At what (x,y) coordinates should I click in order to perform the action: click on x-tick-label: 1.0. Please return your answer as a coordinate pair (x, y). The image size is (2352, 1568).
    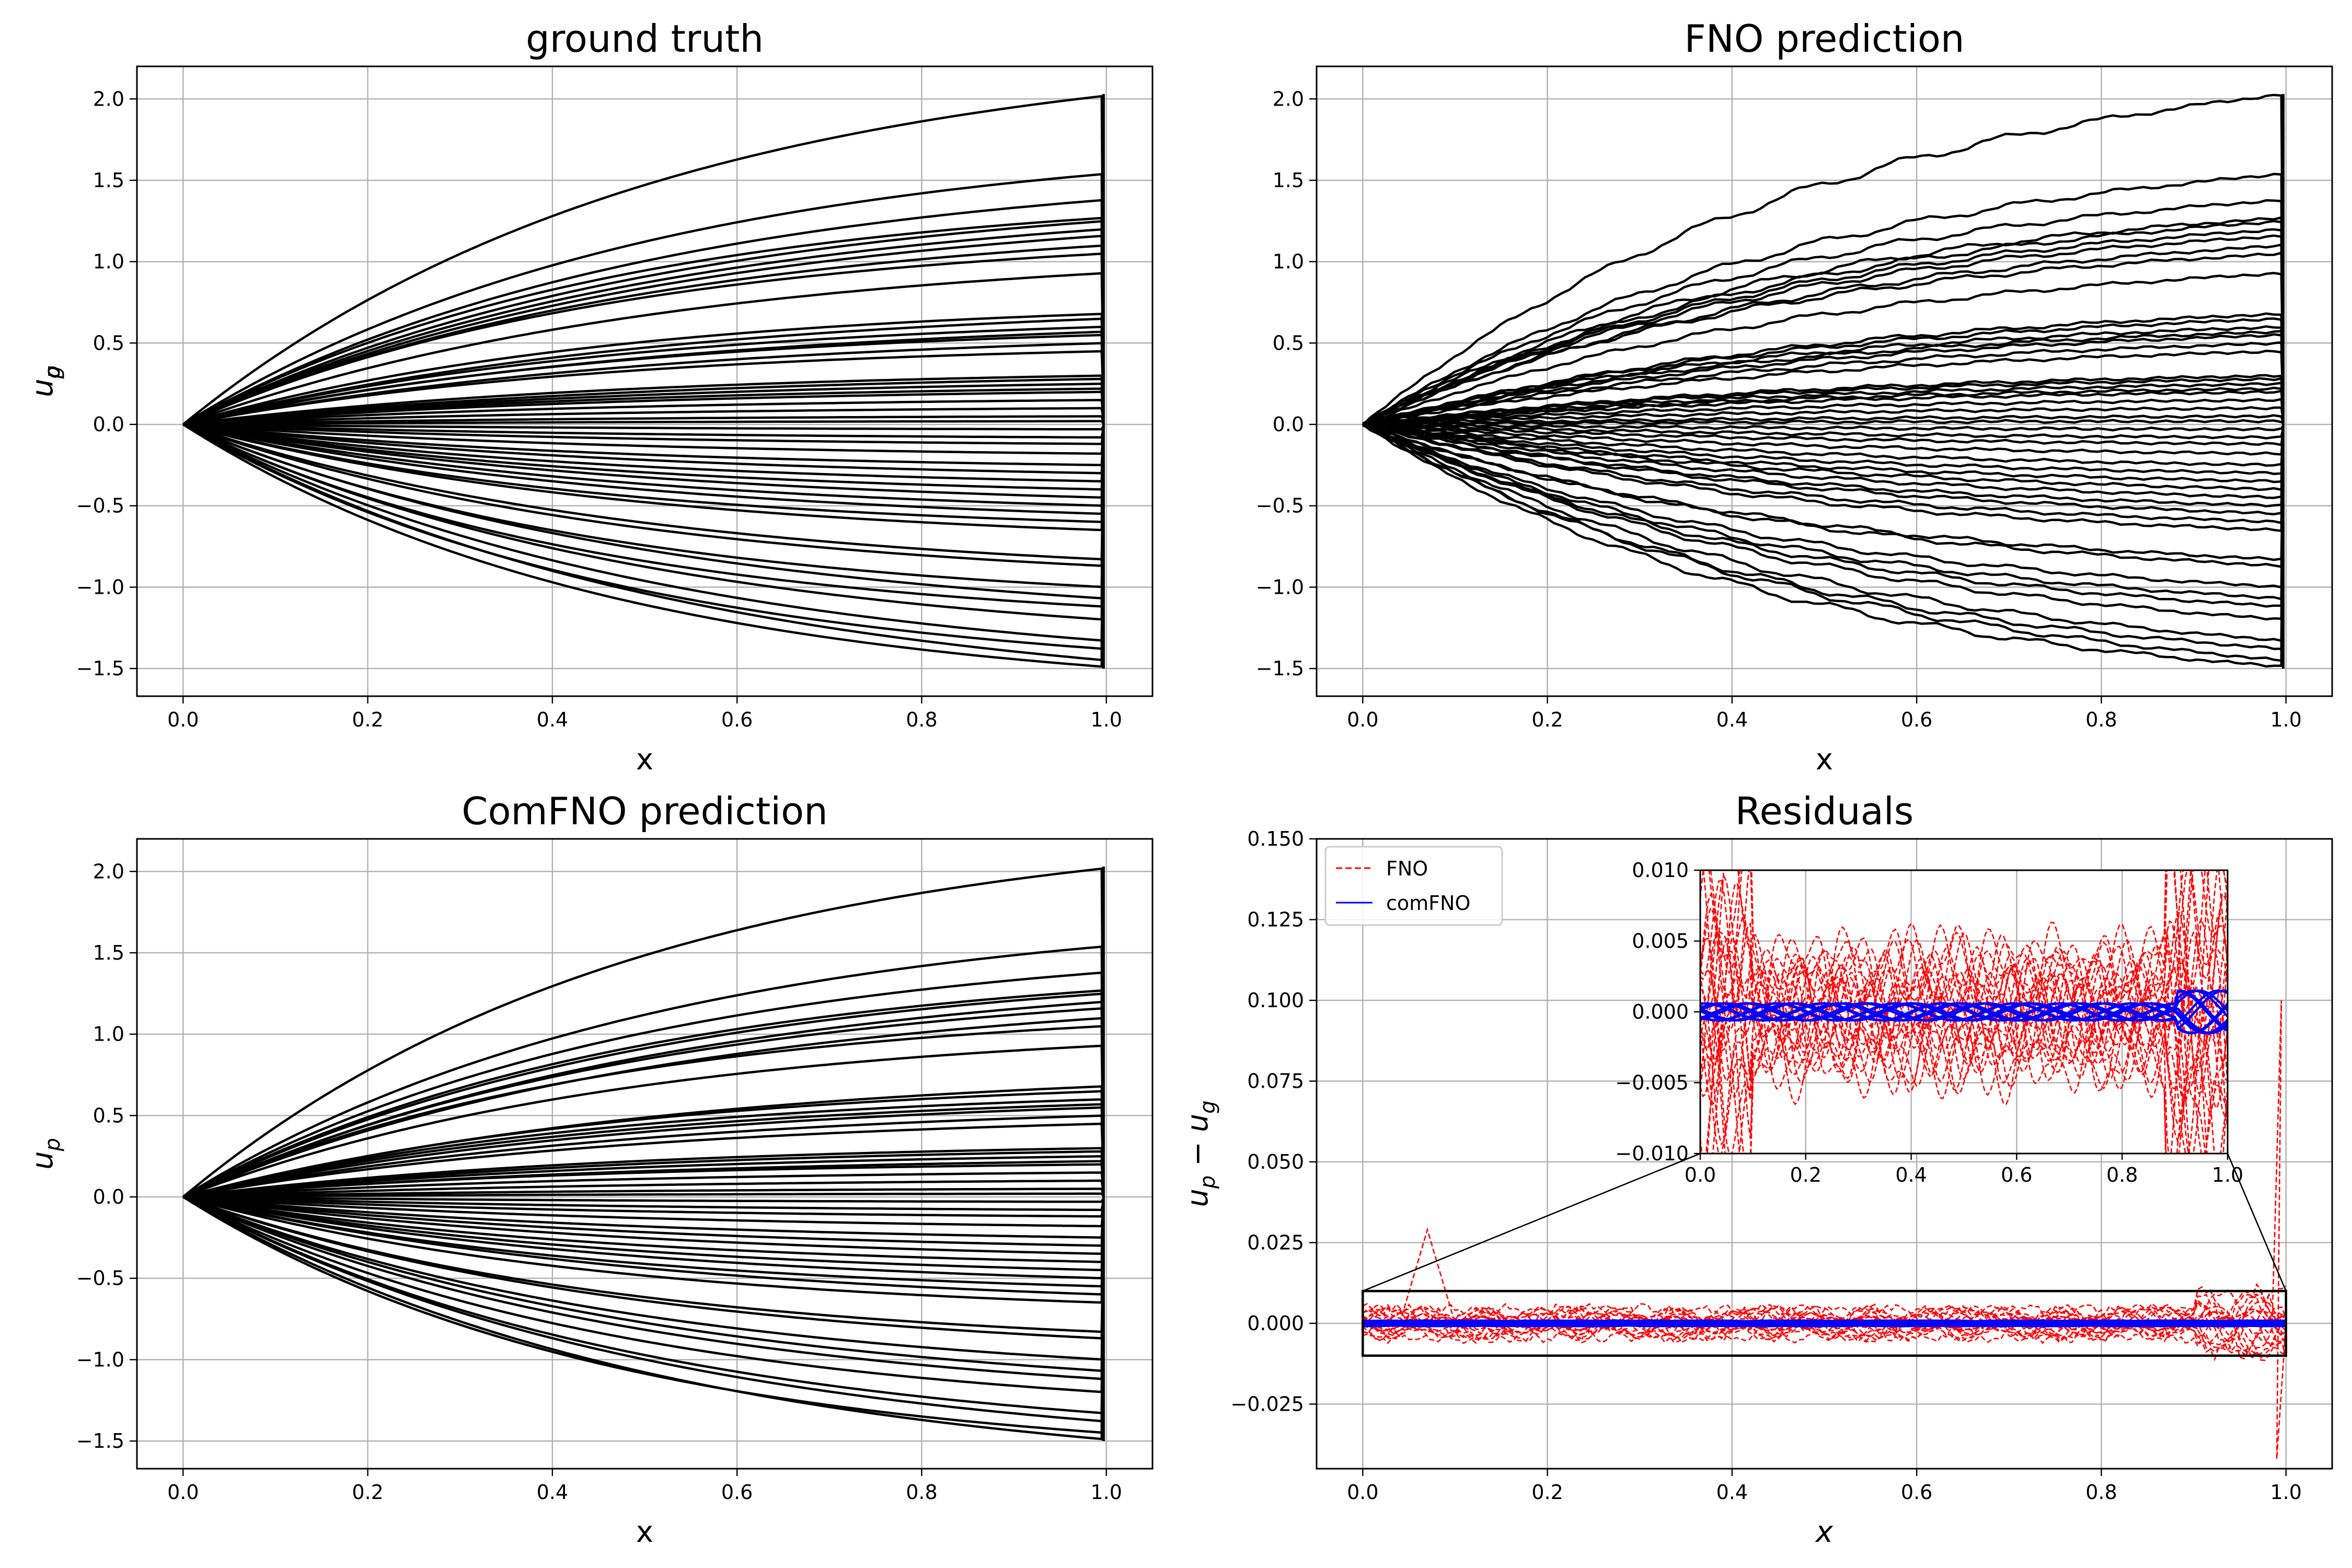
    Looking at the image, I should click on (2285, 719).